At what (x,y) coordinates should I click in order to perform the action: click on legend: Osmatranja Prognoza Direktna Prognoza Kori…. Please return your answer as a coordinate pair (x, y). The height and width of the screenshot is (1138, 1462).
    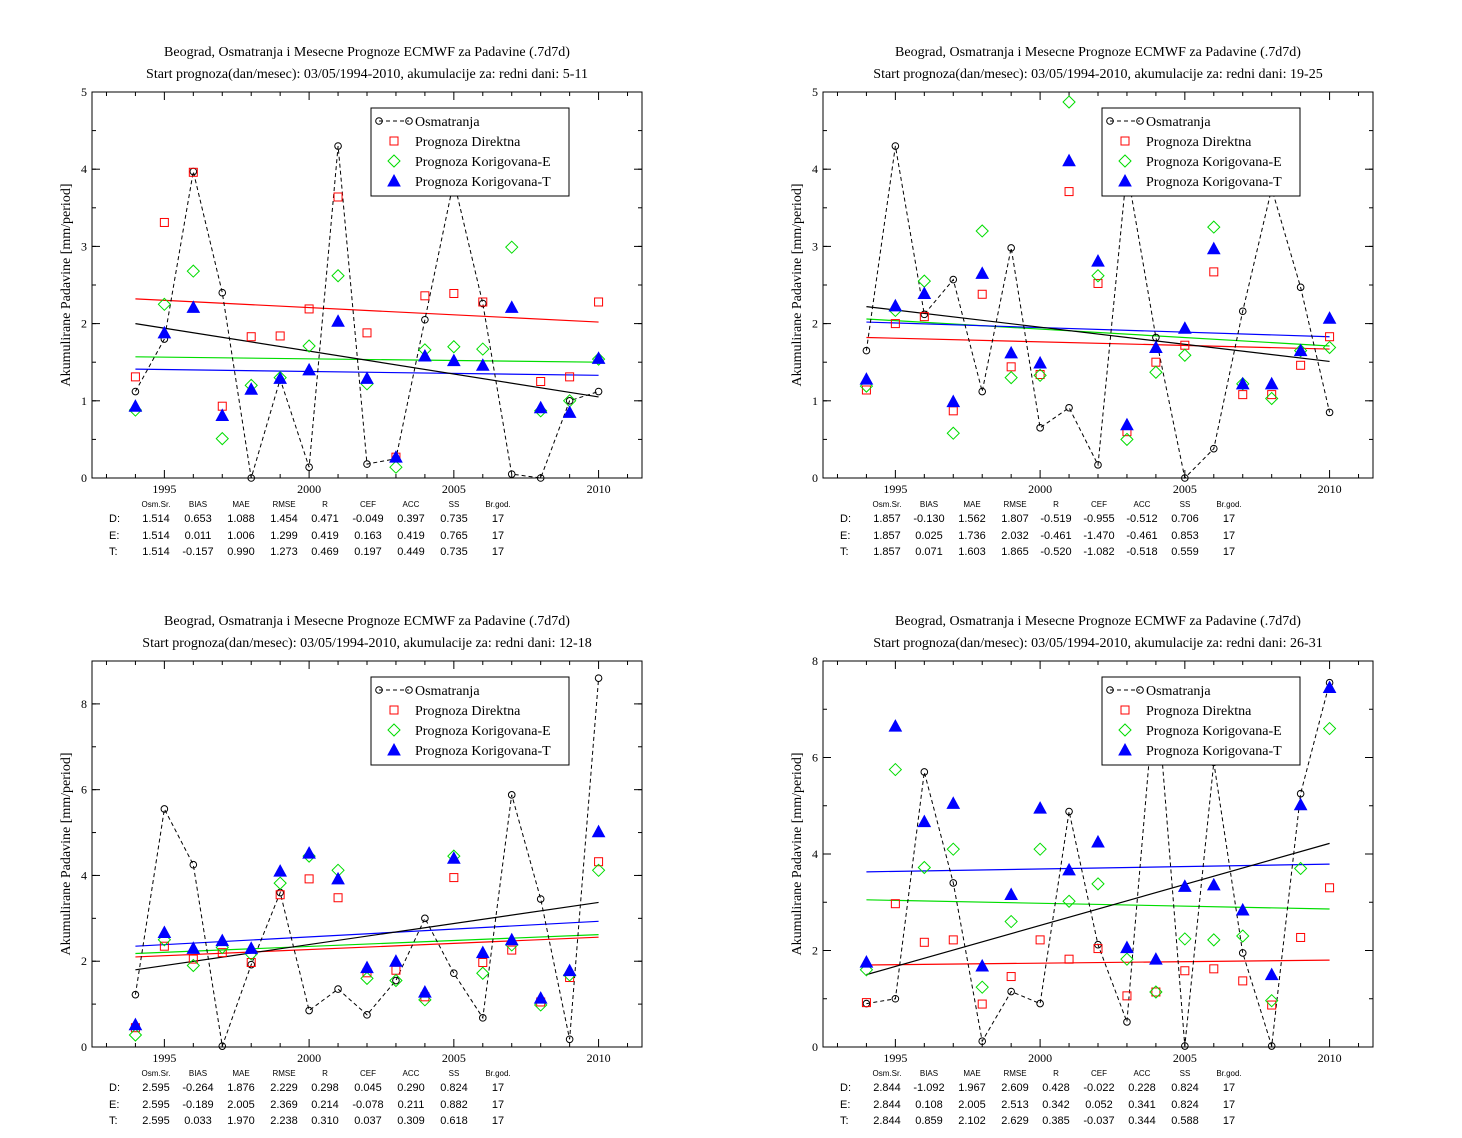
    Looking at the image, I should click on (1201, 152).